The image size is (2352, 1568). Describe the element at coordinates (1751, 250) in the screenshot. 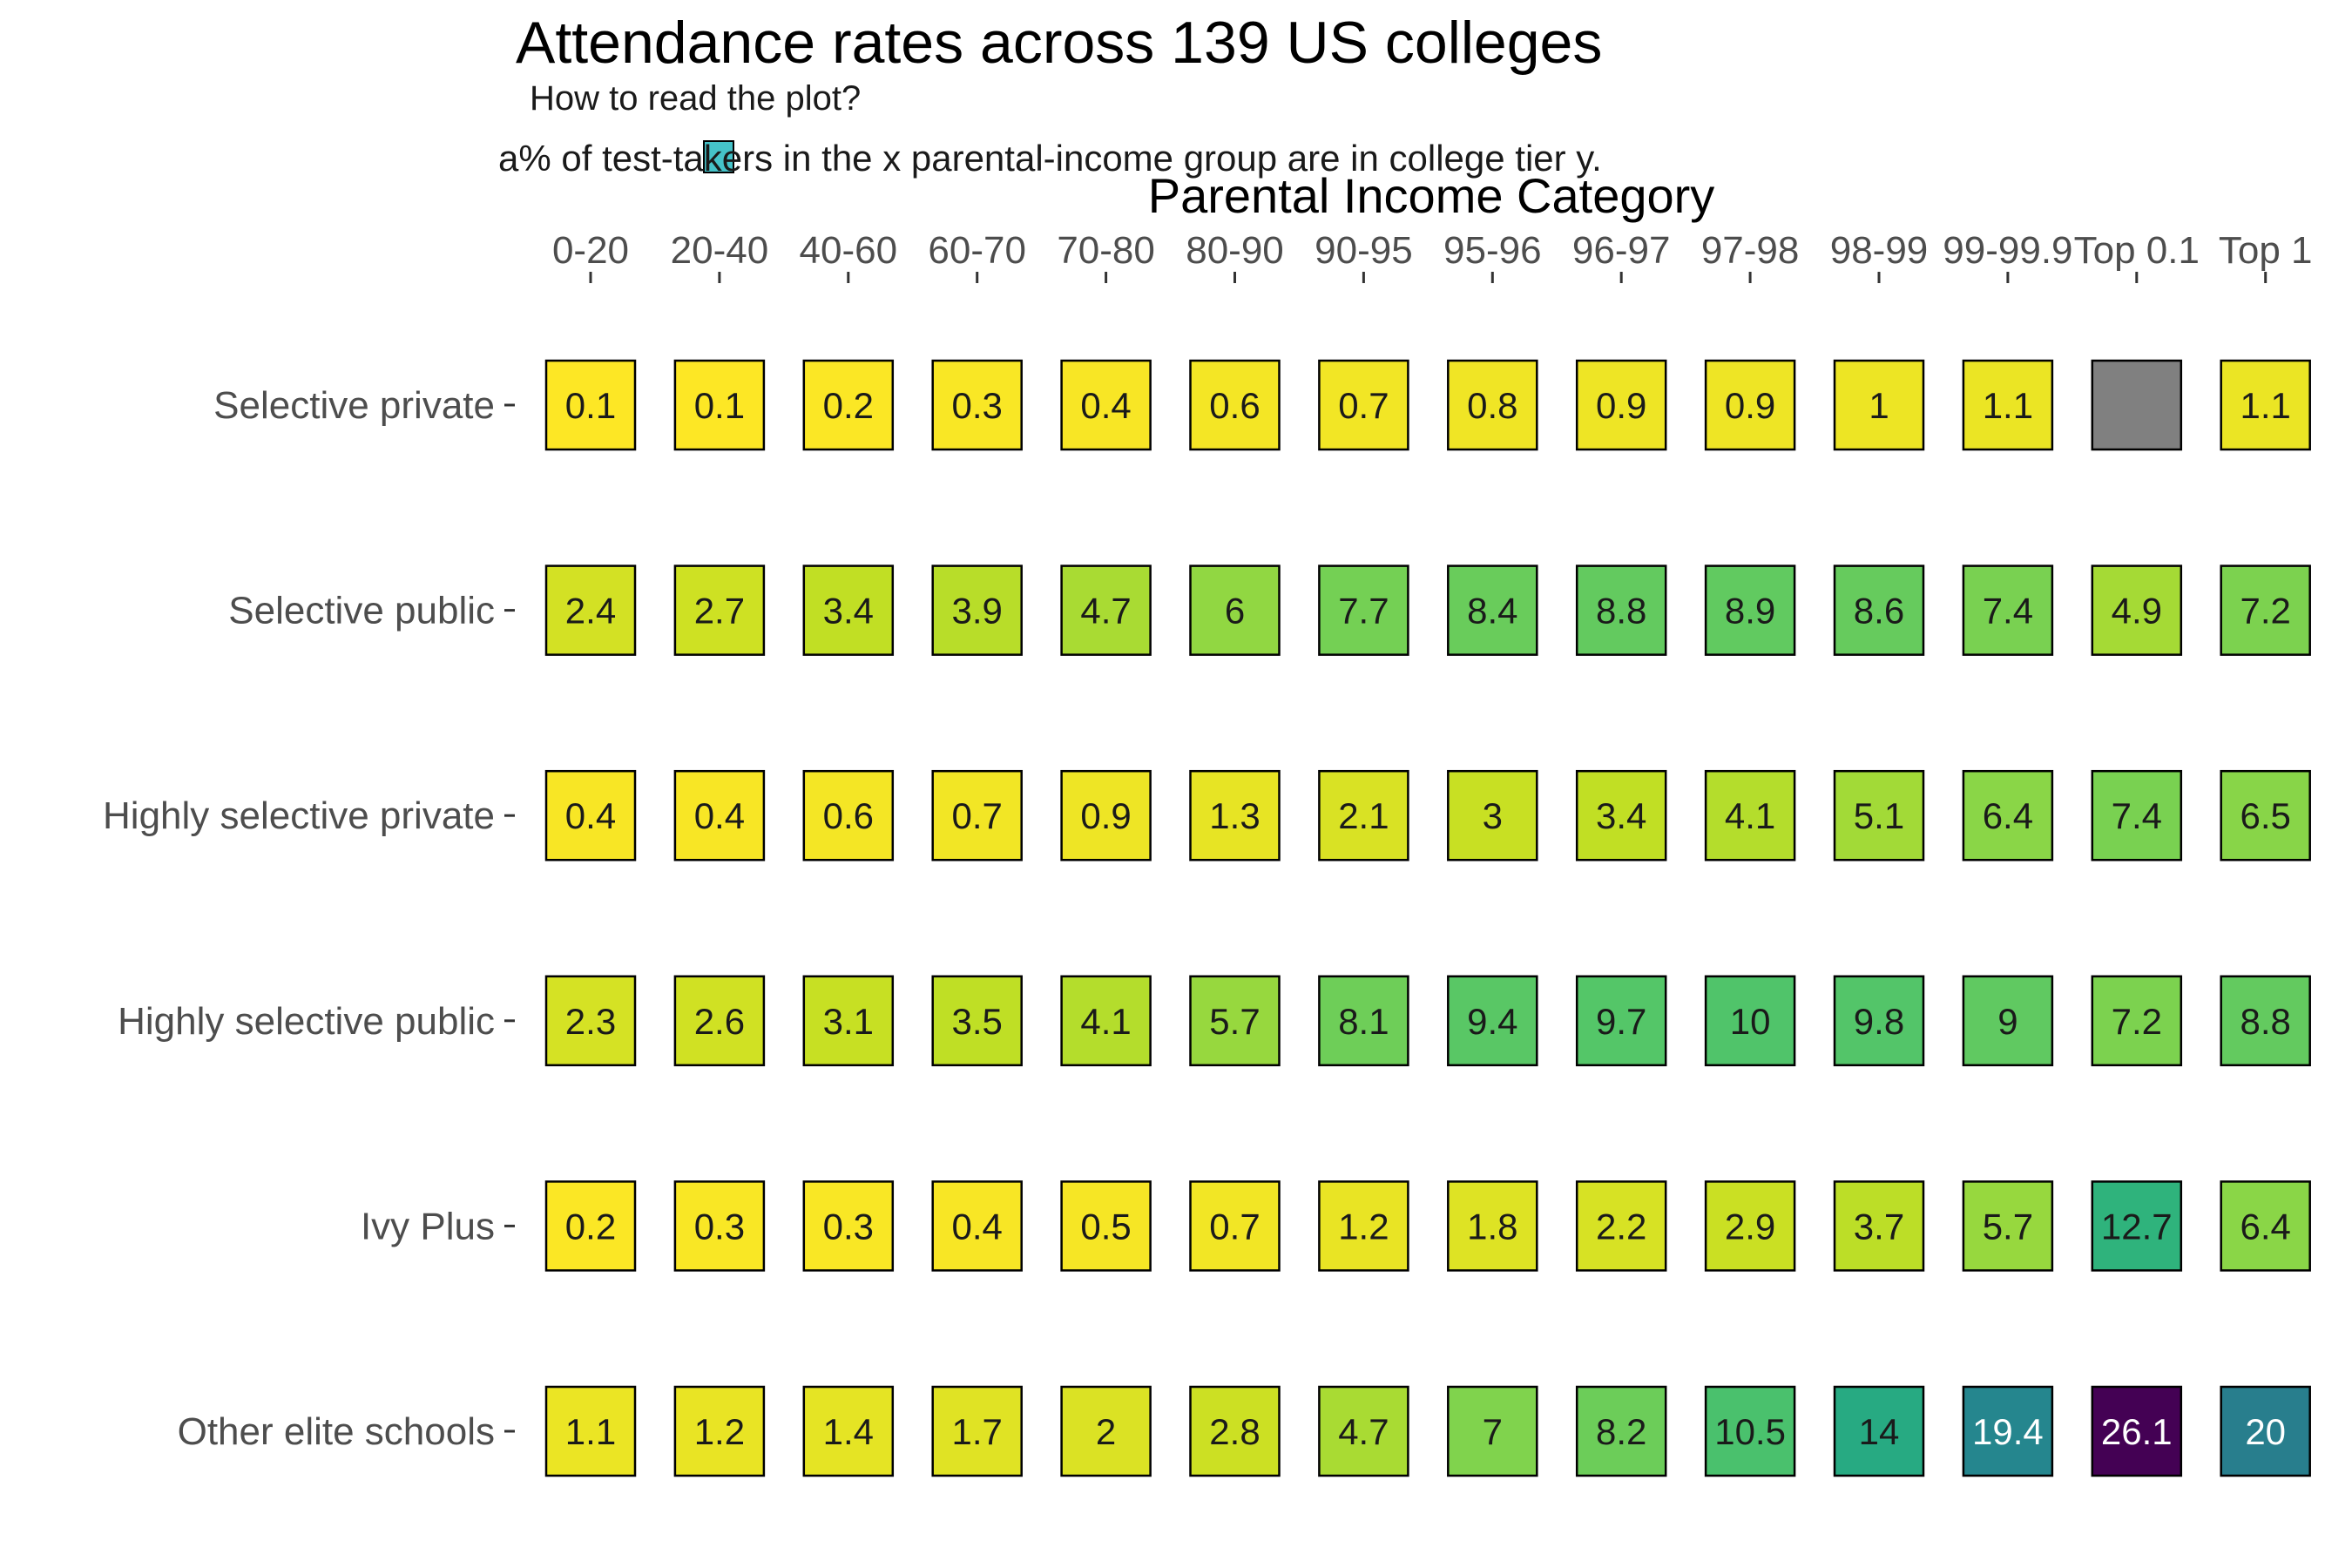

I see `x-tick-label: 97-98` at that location.